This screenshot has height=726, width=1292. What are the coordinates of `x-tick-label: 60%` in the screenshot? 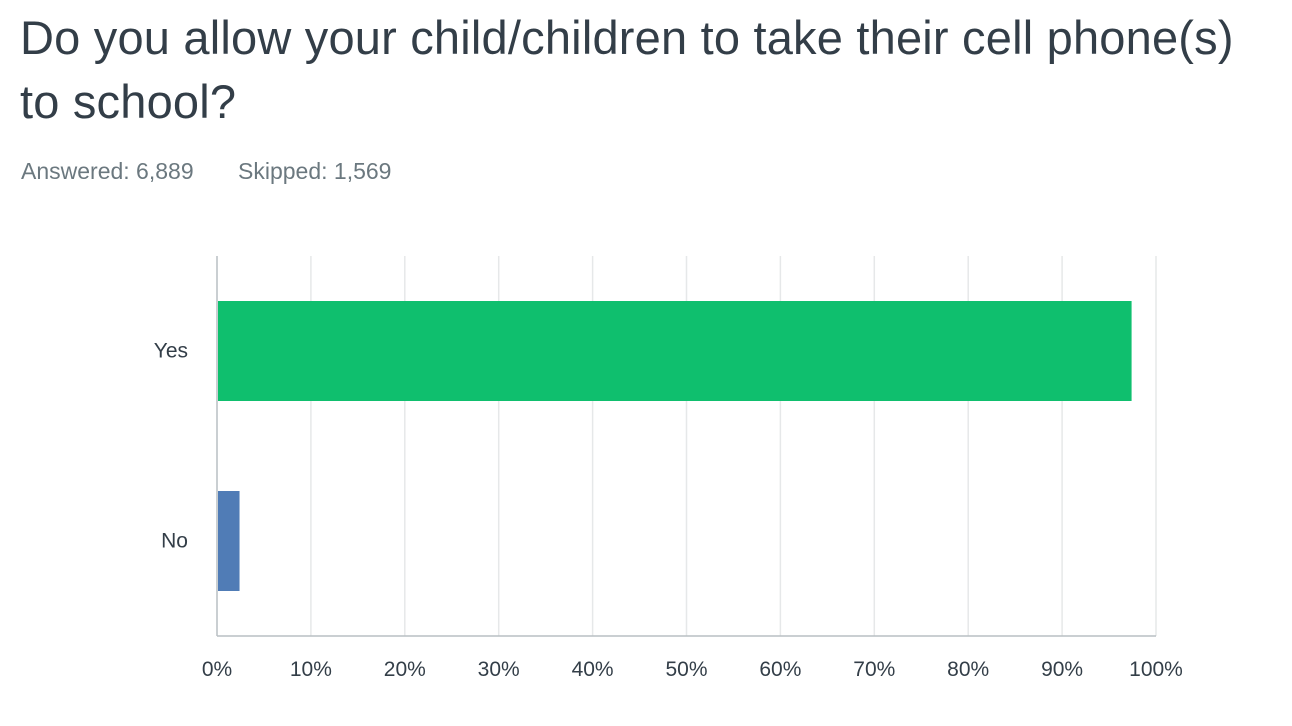 It's located at (780, 669).